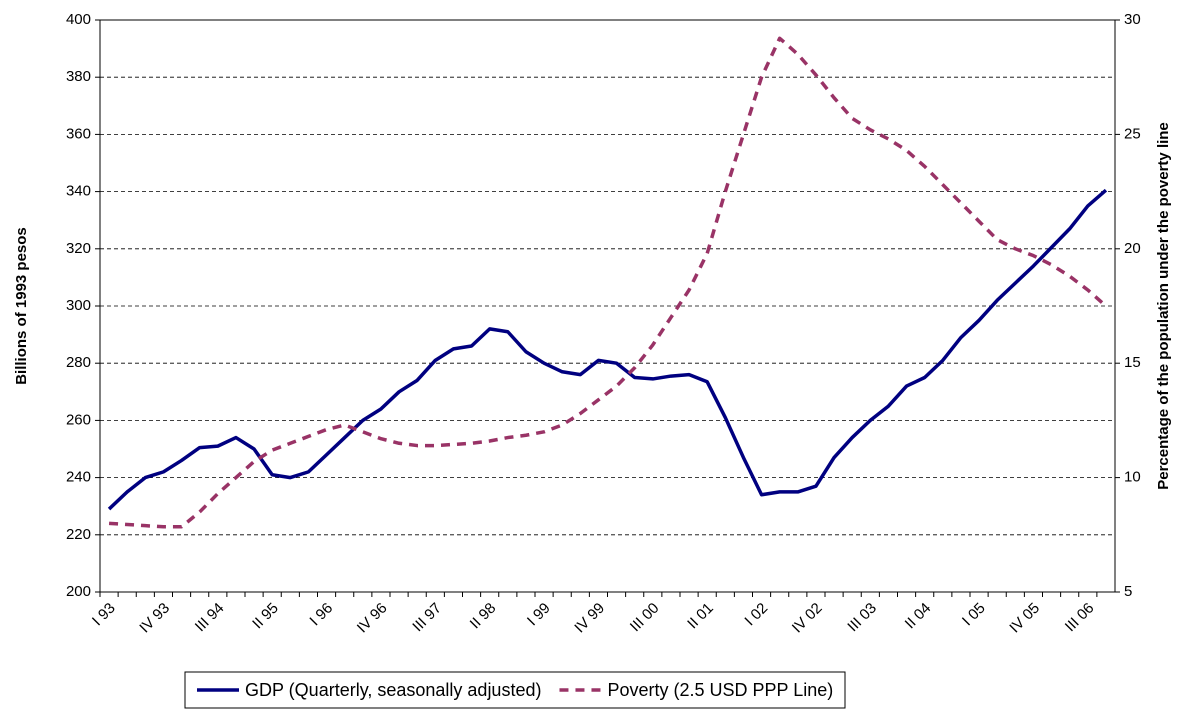 The width and height of the screenshot is (1177, 710). Describe the element at coordinates (21, 306) in the screenshot. I see `y-axis-title: Billions of 1993 pesos` at that location.